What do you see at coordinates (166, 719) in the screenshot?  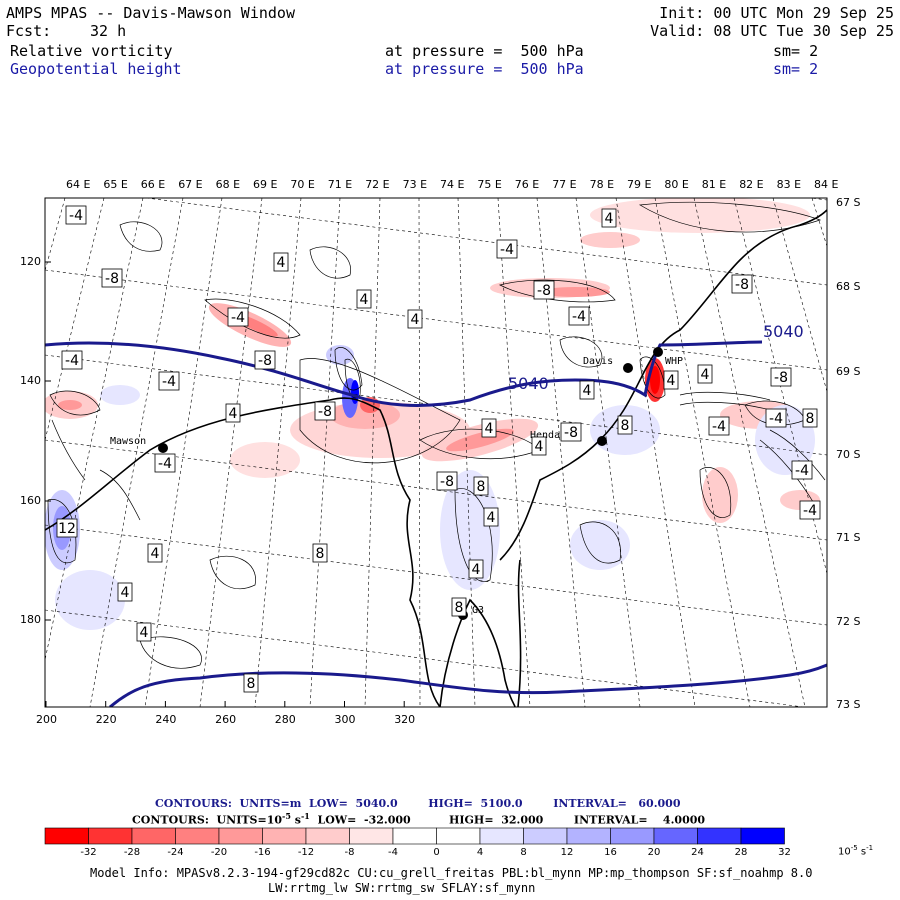 I see `x-tick-label: 240` at bounding box center [166, 719].